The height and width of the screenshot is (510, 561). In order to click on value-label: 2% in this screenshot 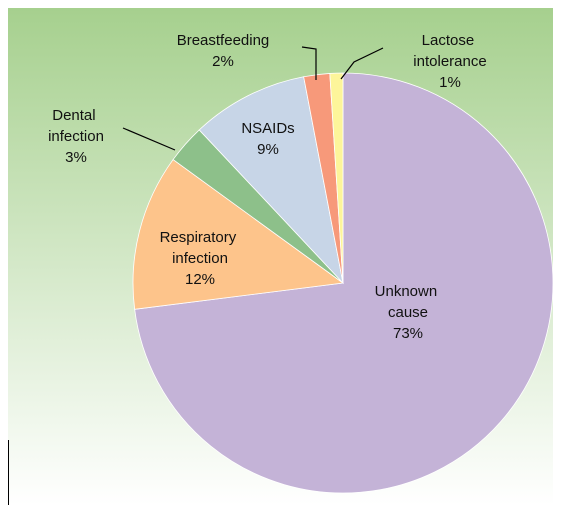, I will do `click(223, 61)`.